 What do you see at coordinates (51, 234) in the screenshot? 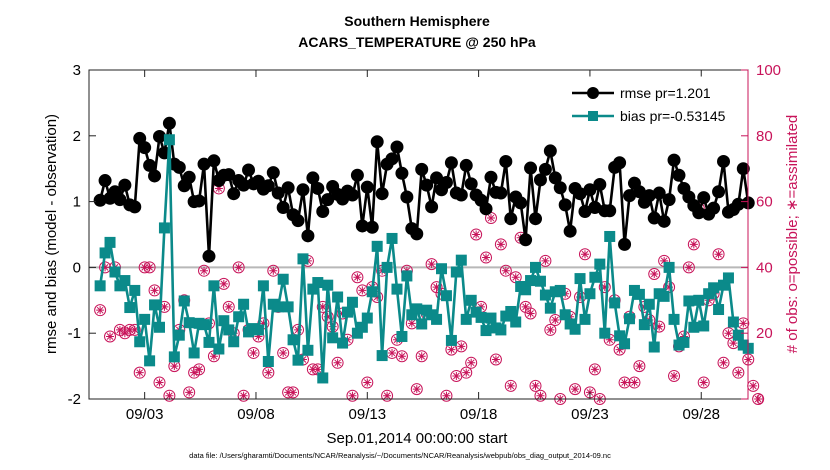
I see `y-axis-left-label: rmse and bias (model - observation)` at bounding box center [51, 234].